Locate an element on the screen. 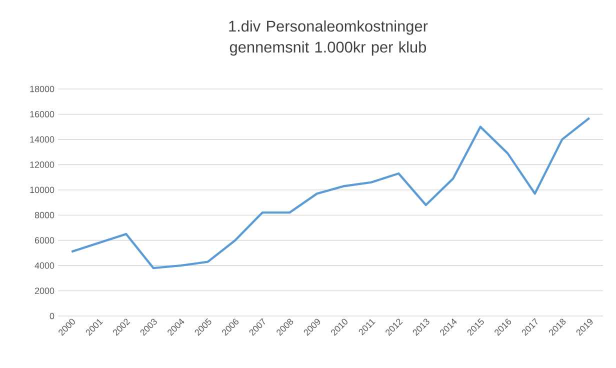  y-tick-label: 8000 is located at coordinates (44, 215).